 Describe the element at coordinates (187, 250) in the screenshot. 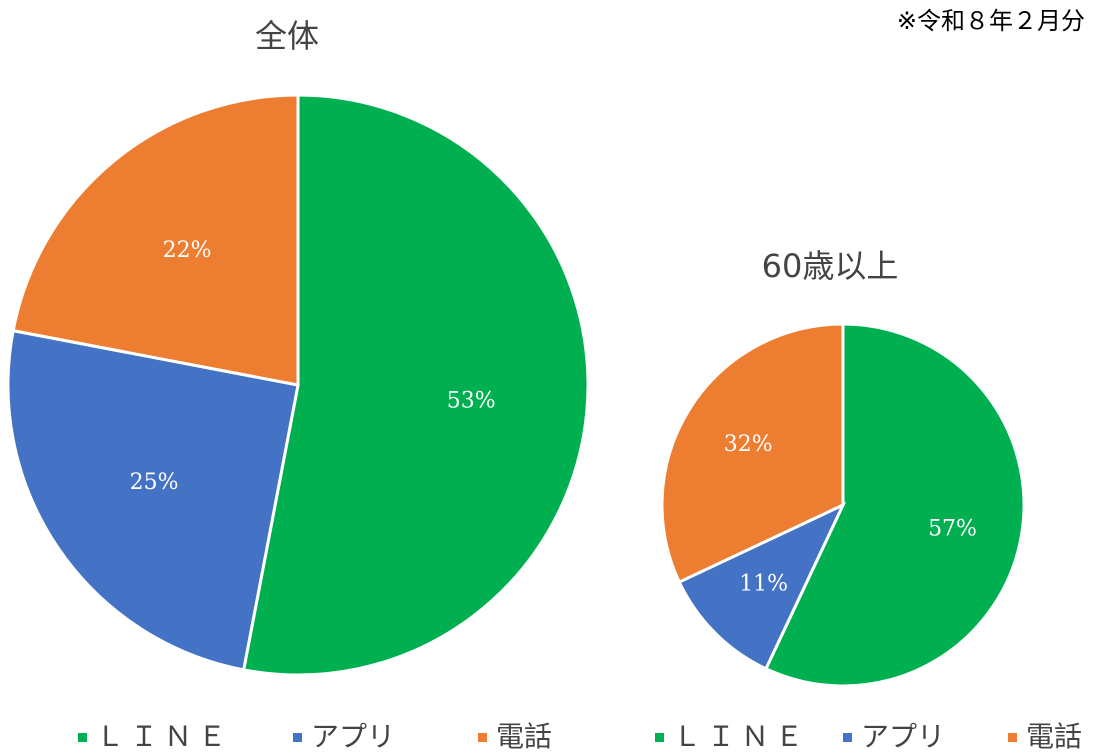

I see `data-label: 22%` at that location.